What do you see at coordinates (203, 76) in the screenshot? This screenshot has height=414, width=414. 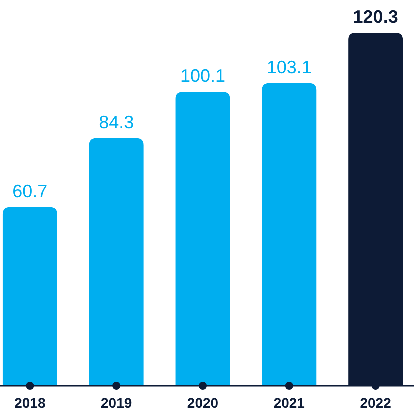 I see `data-label: 100.1` at bounding box center [203, 76].